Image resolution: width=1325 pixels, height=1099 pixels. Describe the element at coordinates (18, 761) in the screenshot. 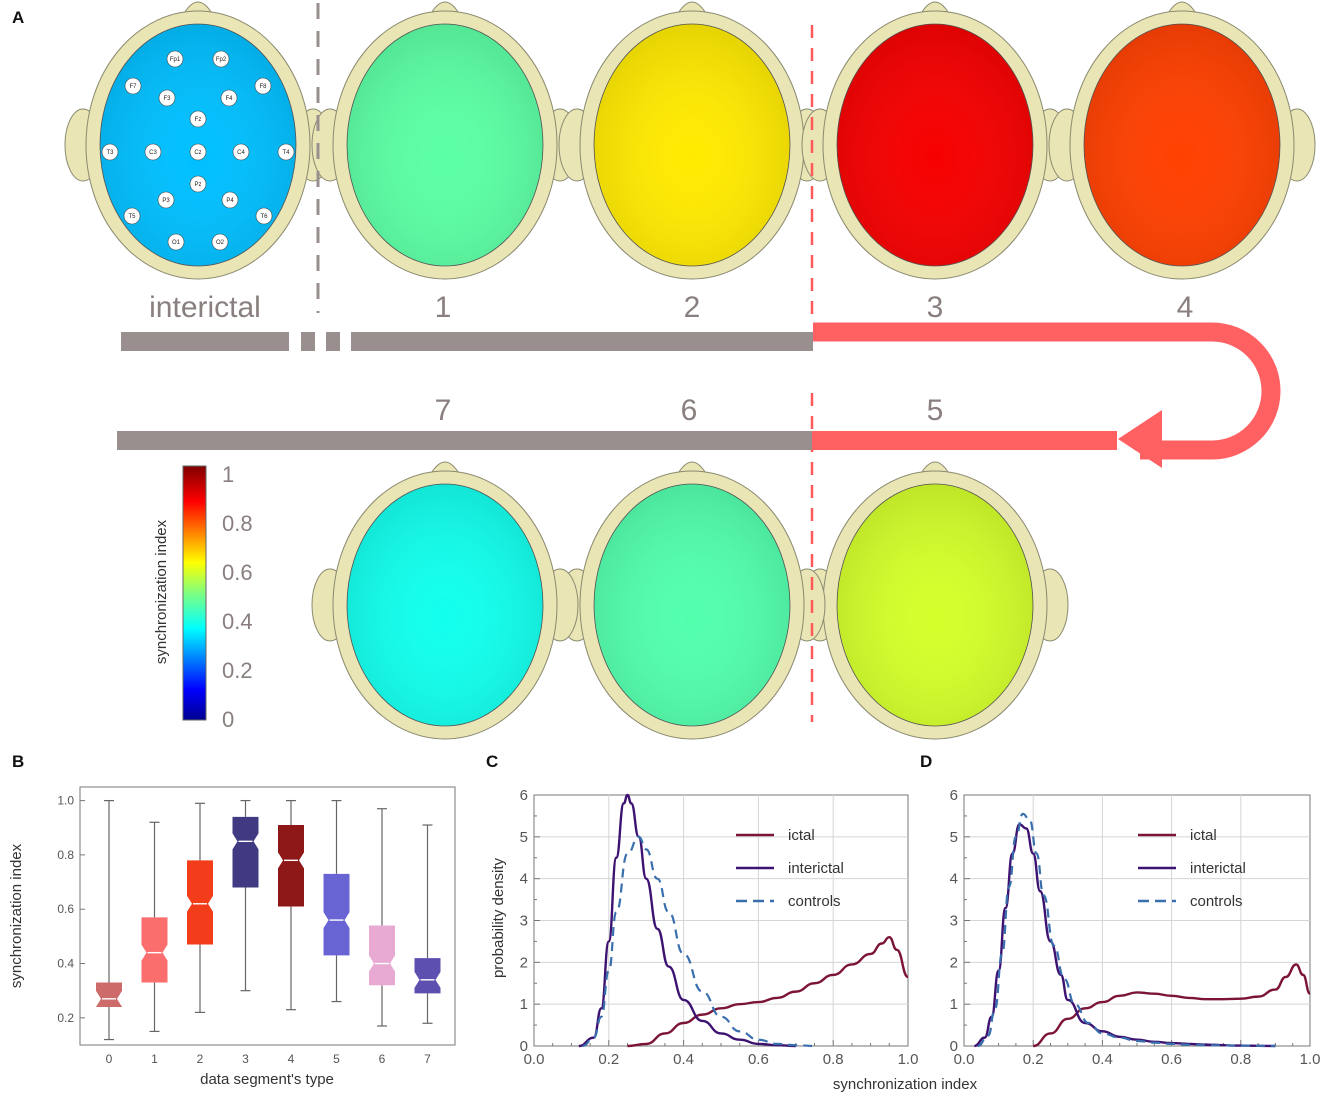

I see `panel-letter-b: B` at that location.